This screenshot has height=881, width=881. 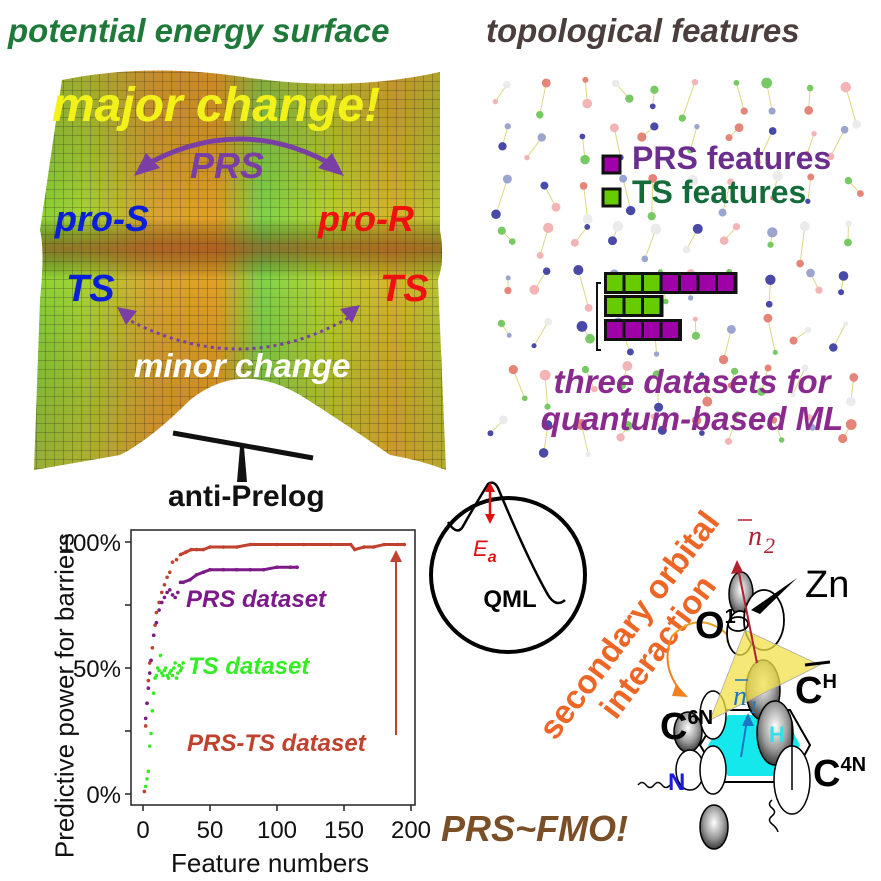 What do you see at coordinates (396, 556) in the screenshot?
I see `prs-ts-arrowhead` at bounding box center [396, 556].